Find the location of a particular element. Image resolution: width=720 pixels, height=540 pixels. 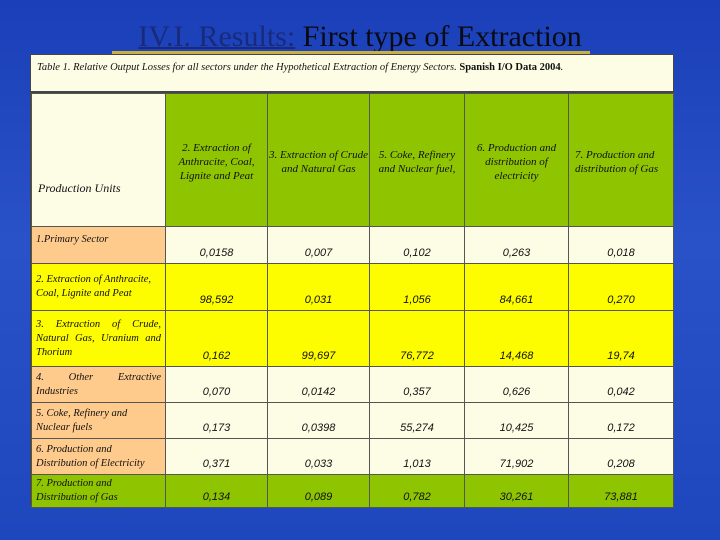

slide-title-rest: First type of Extraction is located at coordinates (438, 36).